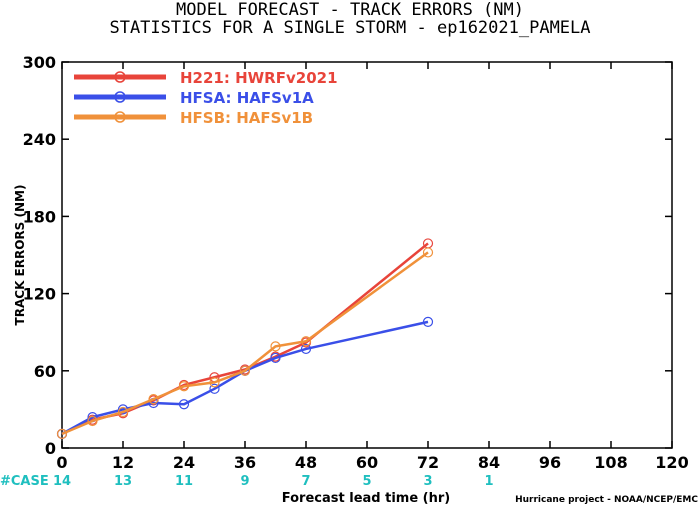 The height and width of the screenshot is (506, 700). Describe the element at coordinates (427, 481) in the screenshot. I see `case-count: 3` at that location.